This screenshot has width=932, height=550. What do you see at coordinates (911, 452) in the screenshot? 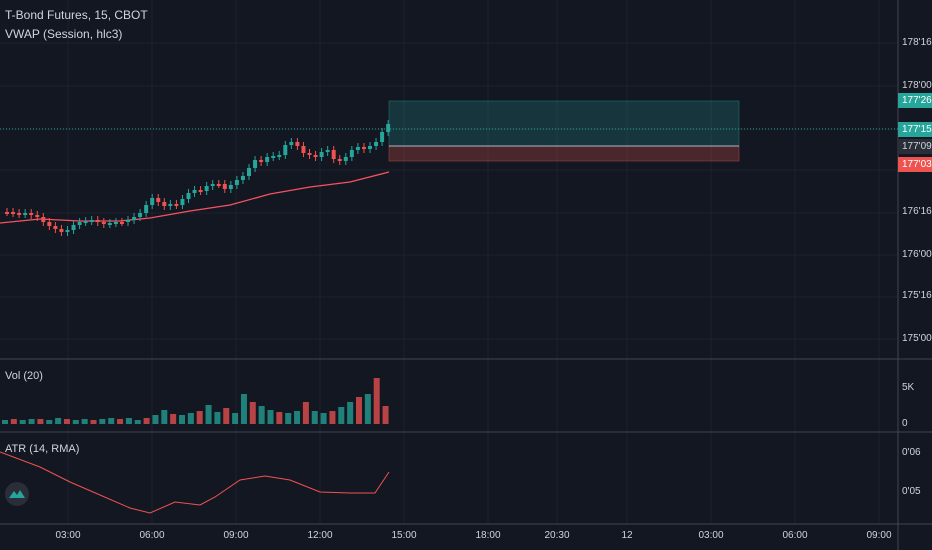
I see `atr-tick: 0'06` at bounding box center [911, 452].